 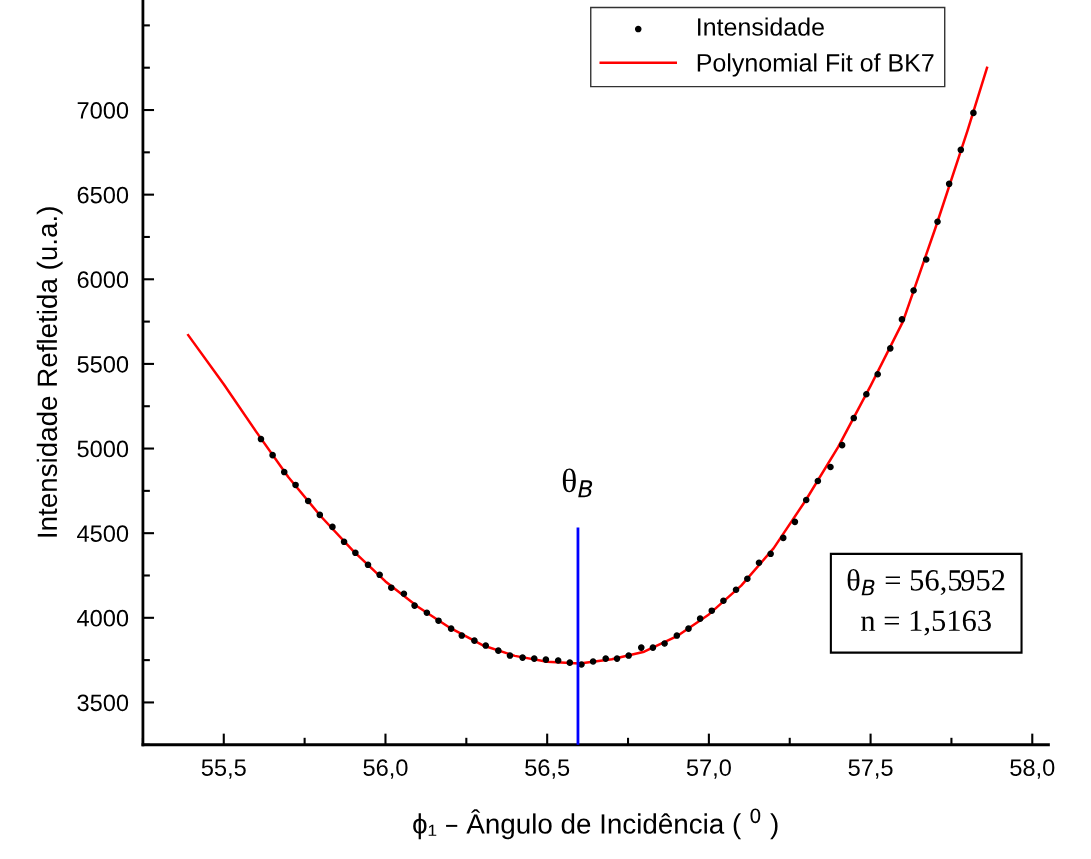 I want to click on legend-label: Polynomial Fit of BK7, so click(x=815, y=65).